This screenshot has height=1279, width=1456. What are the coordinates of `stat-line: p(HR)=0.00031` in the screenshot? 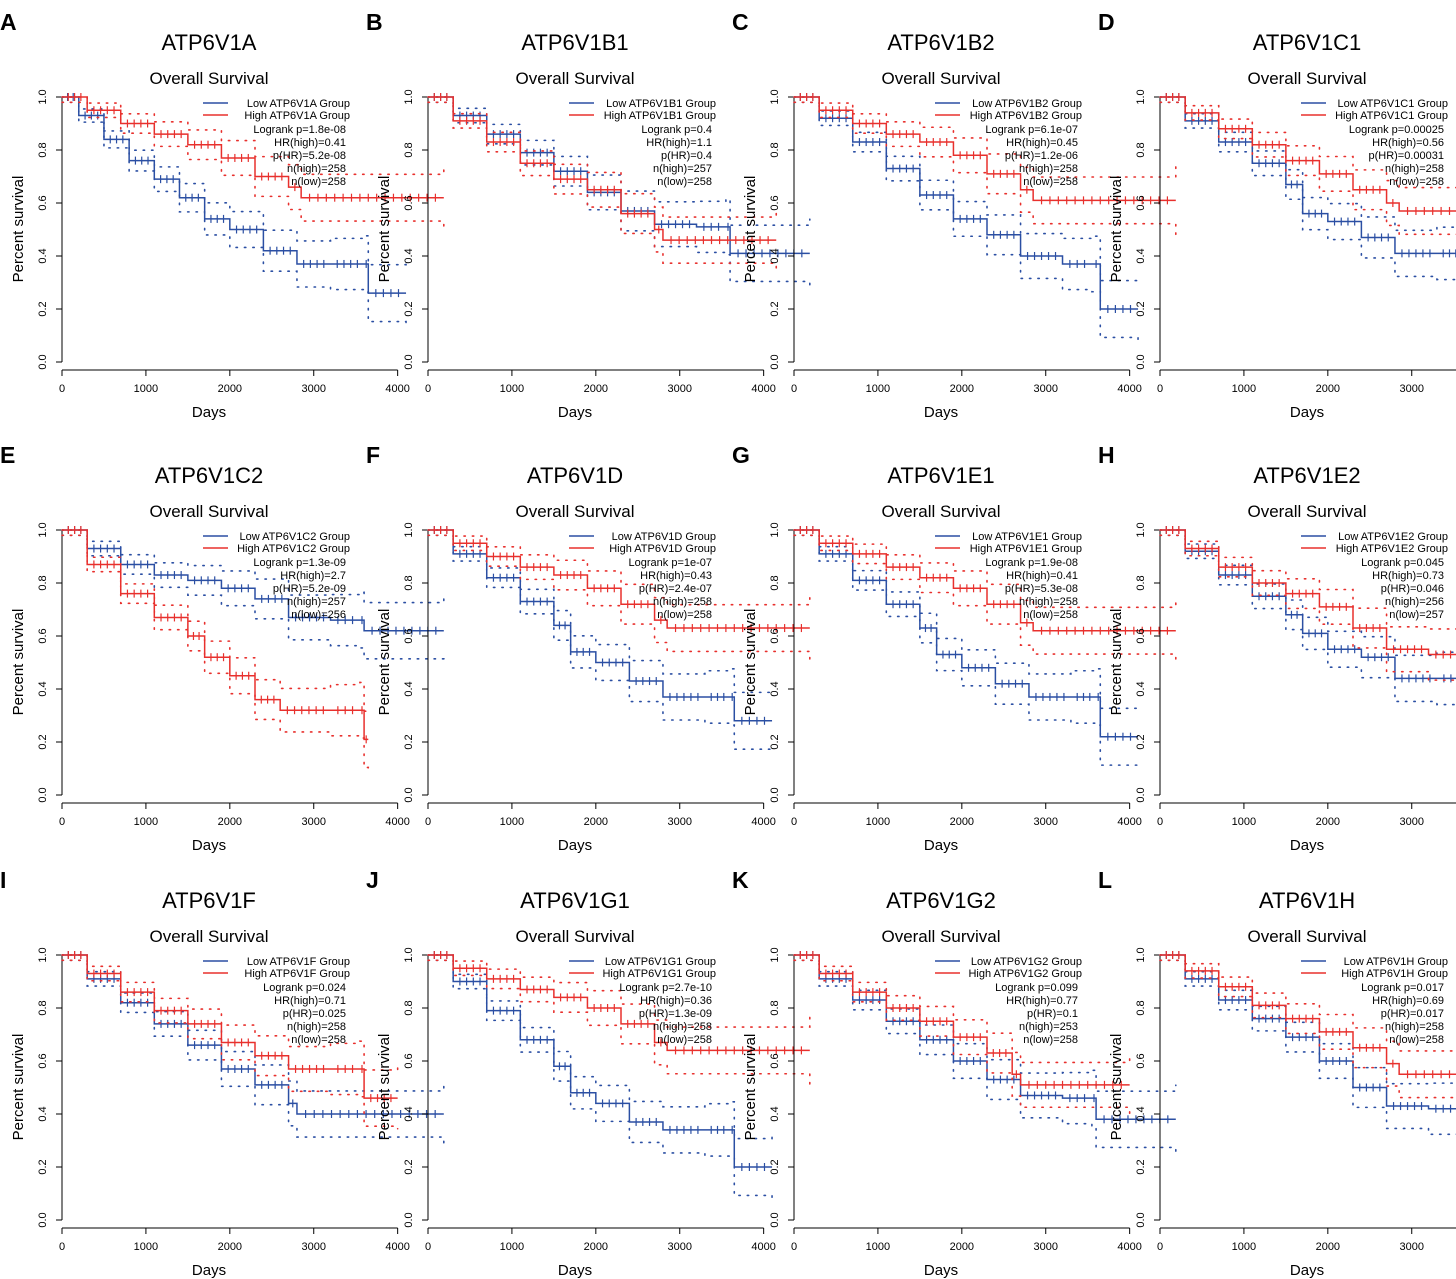 It's located at (1406, 156).